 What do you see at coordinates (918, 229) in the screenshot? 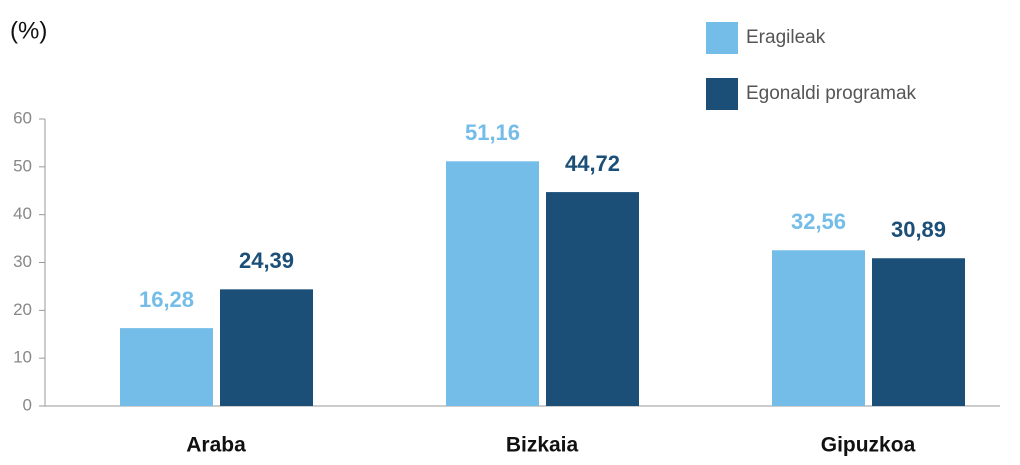
I see `value-label: 30,89` at bounding box center [918, 229].